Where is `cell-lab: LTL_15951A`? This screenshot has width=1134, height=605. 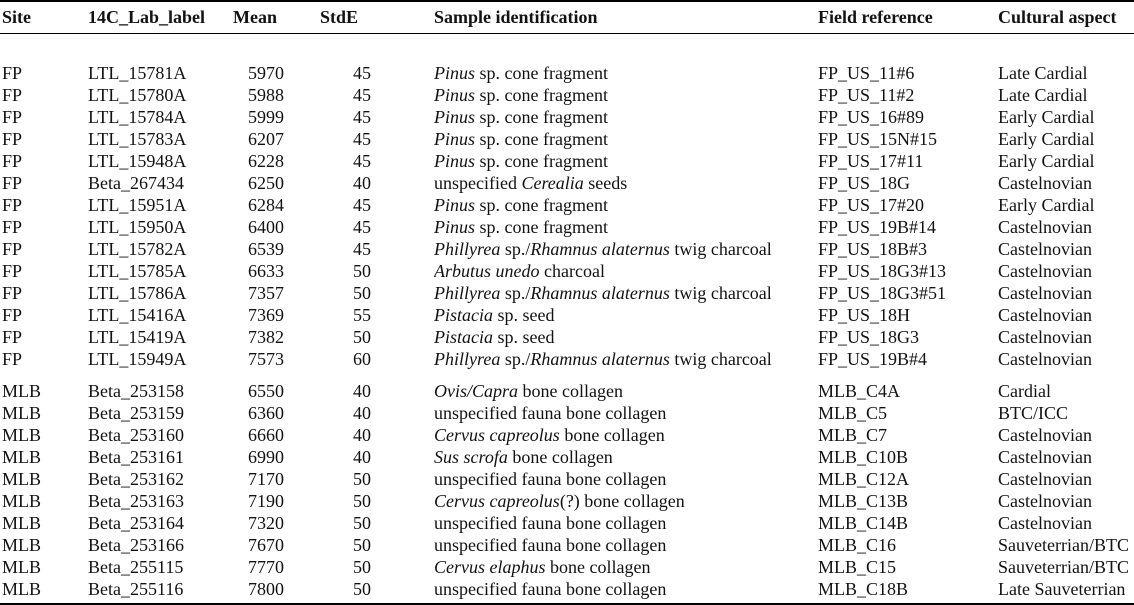
cell-lab: LTL_15951A is located at coordinates (137, 205).